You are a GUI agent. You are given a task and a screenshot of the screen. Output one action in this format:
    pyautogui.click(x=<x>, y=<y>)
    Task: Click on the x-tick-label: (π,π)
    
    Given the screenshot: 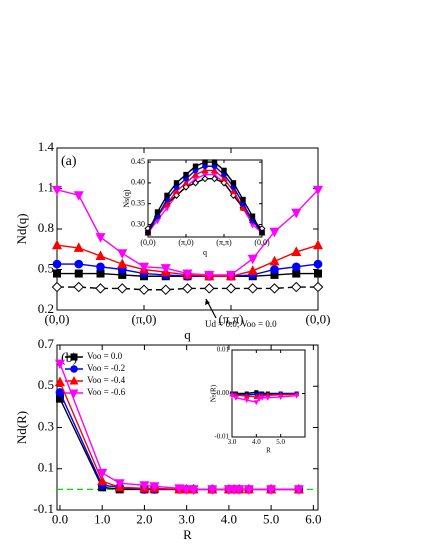 What is the action you would take?
    pyautogui.click(x=224, y=242)
    